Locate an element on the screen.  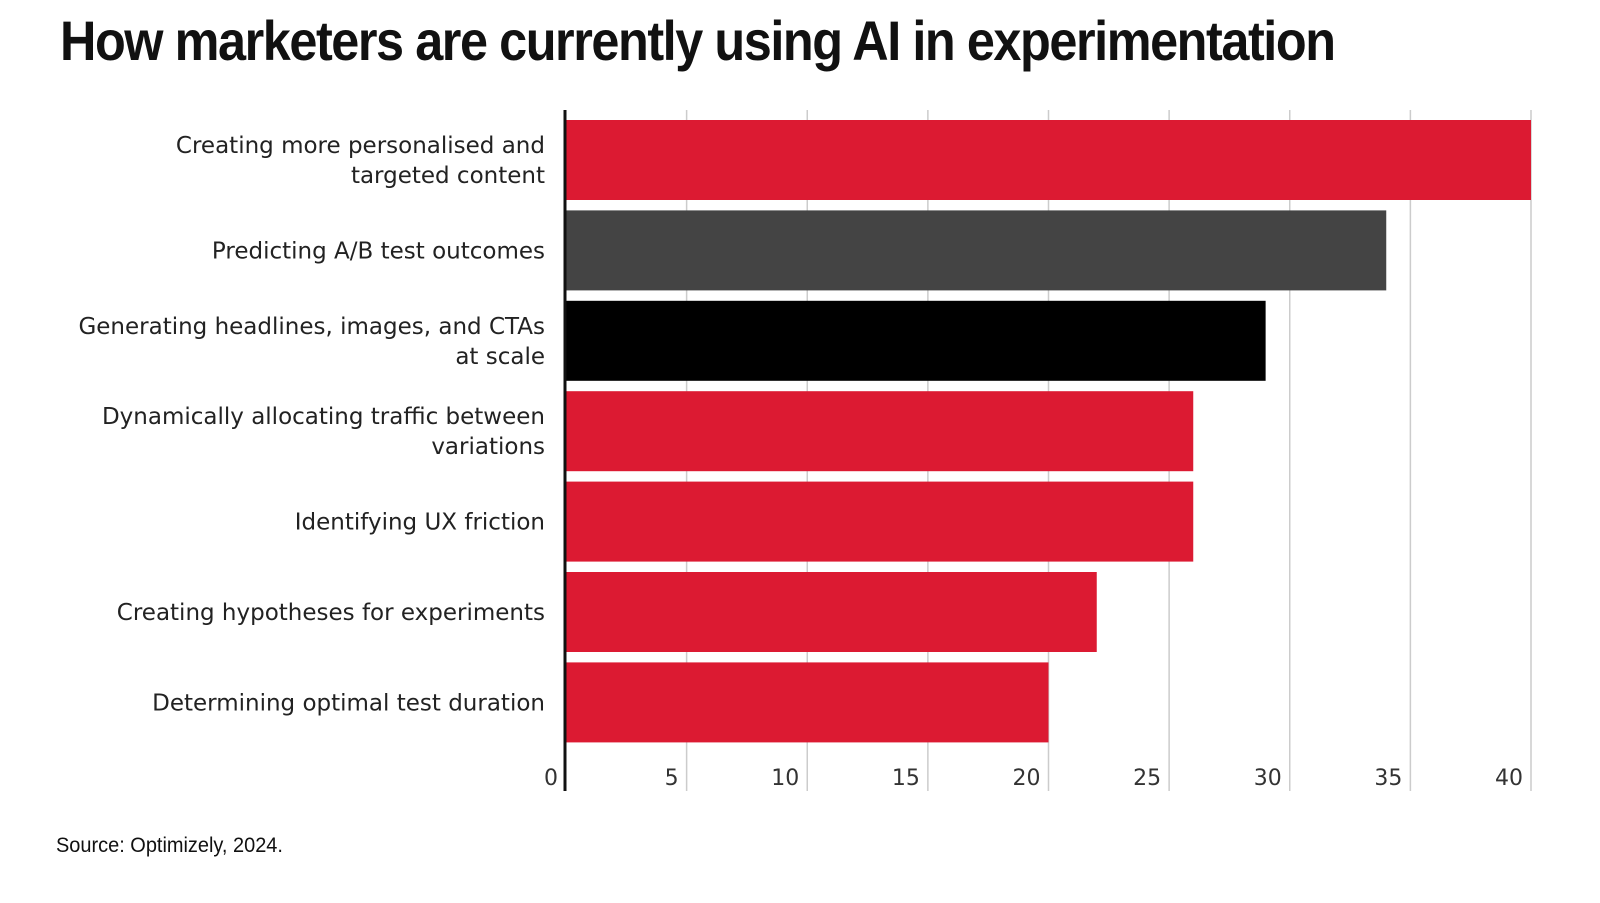
category-label-line: Creating hypotheses for experiments is located at coordinates (331, 613).